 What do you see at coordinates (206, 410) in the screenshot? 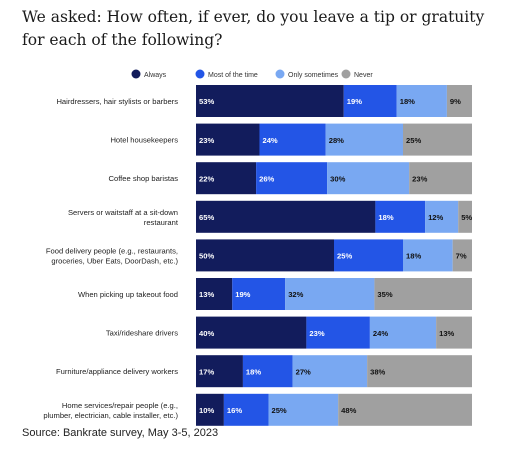
I see `data-label: 10%` at bounding box center [206, 410].